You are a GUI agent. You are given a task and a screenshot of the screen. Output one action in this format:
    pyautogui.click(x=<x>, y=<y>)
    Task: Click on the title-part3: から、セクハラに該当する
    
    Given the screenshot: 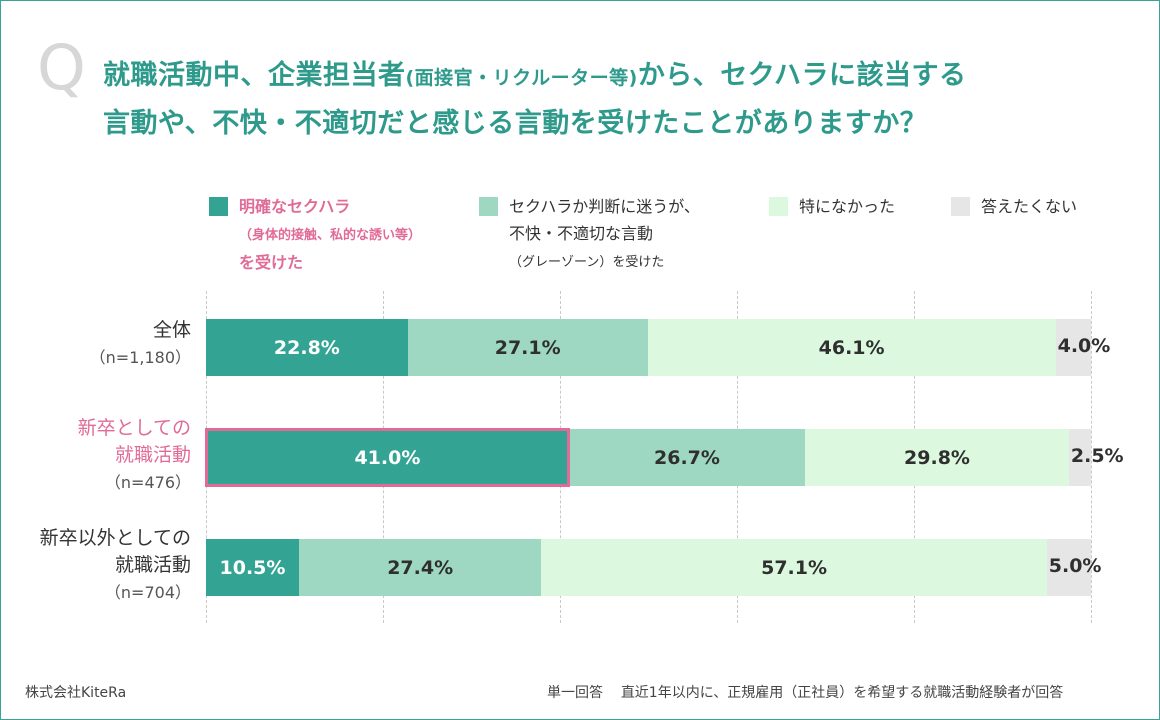 What is the action you would take?
    pyautogui.click(x=802, y=75)
    